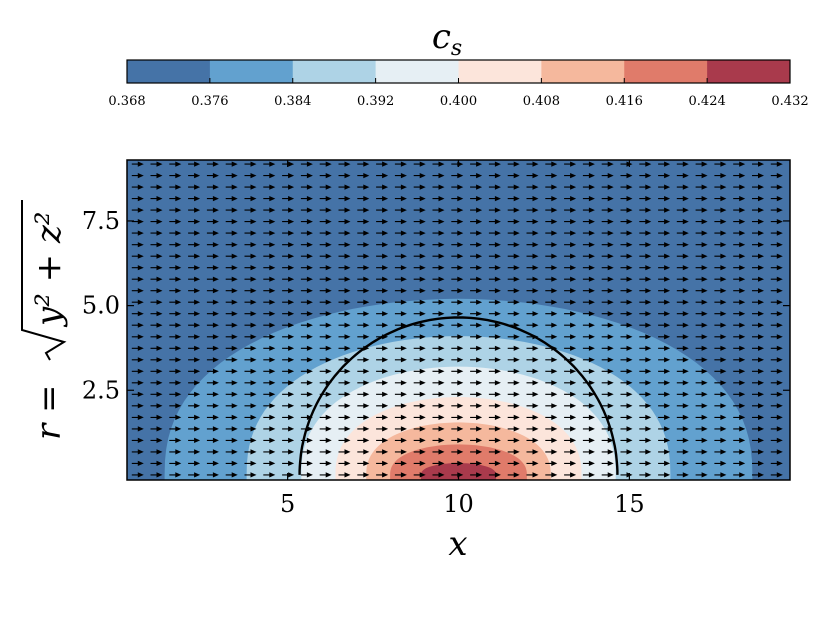 The width and height of the screenshot is (830, 628). I want to click on colorbar-tick-label: 0.408, so click(541, 101).